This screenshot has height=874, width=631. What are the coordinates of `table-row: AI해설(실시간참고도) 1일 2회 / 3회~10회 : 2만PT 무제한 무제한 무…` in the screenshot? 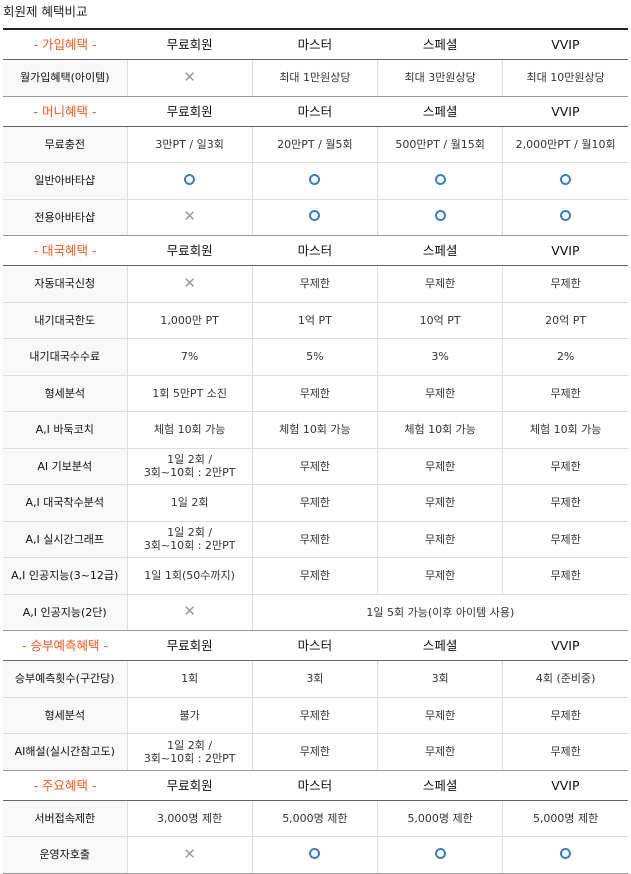 It's located at (315, 752).